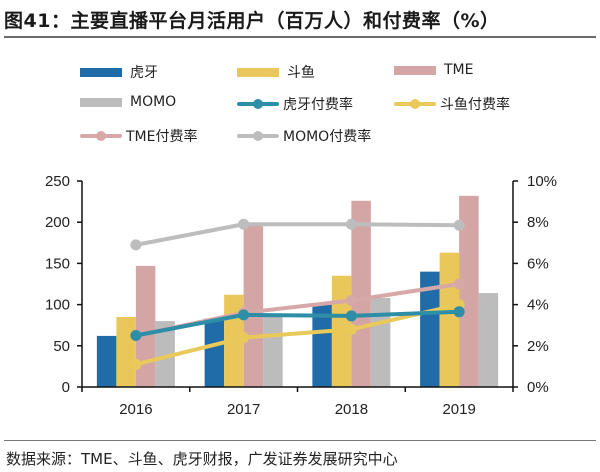  What do you see at coordinates (318, 105) in the screenshot?
I see `legend-label: 虎牙付费率` at bounding box center [318, 105].